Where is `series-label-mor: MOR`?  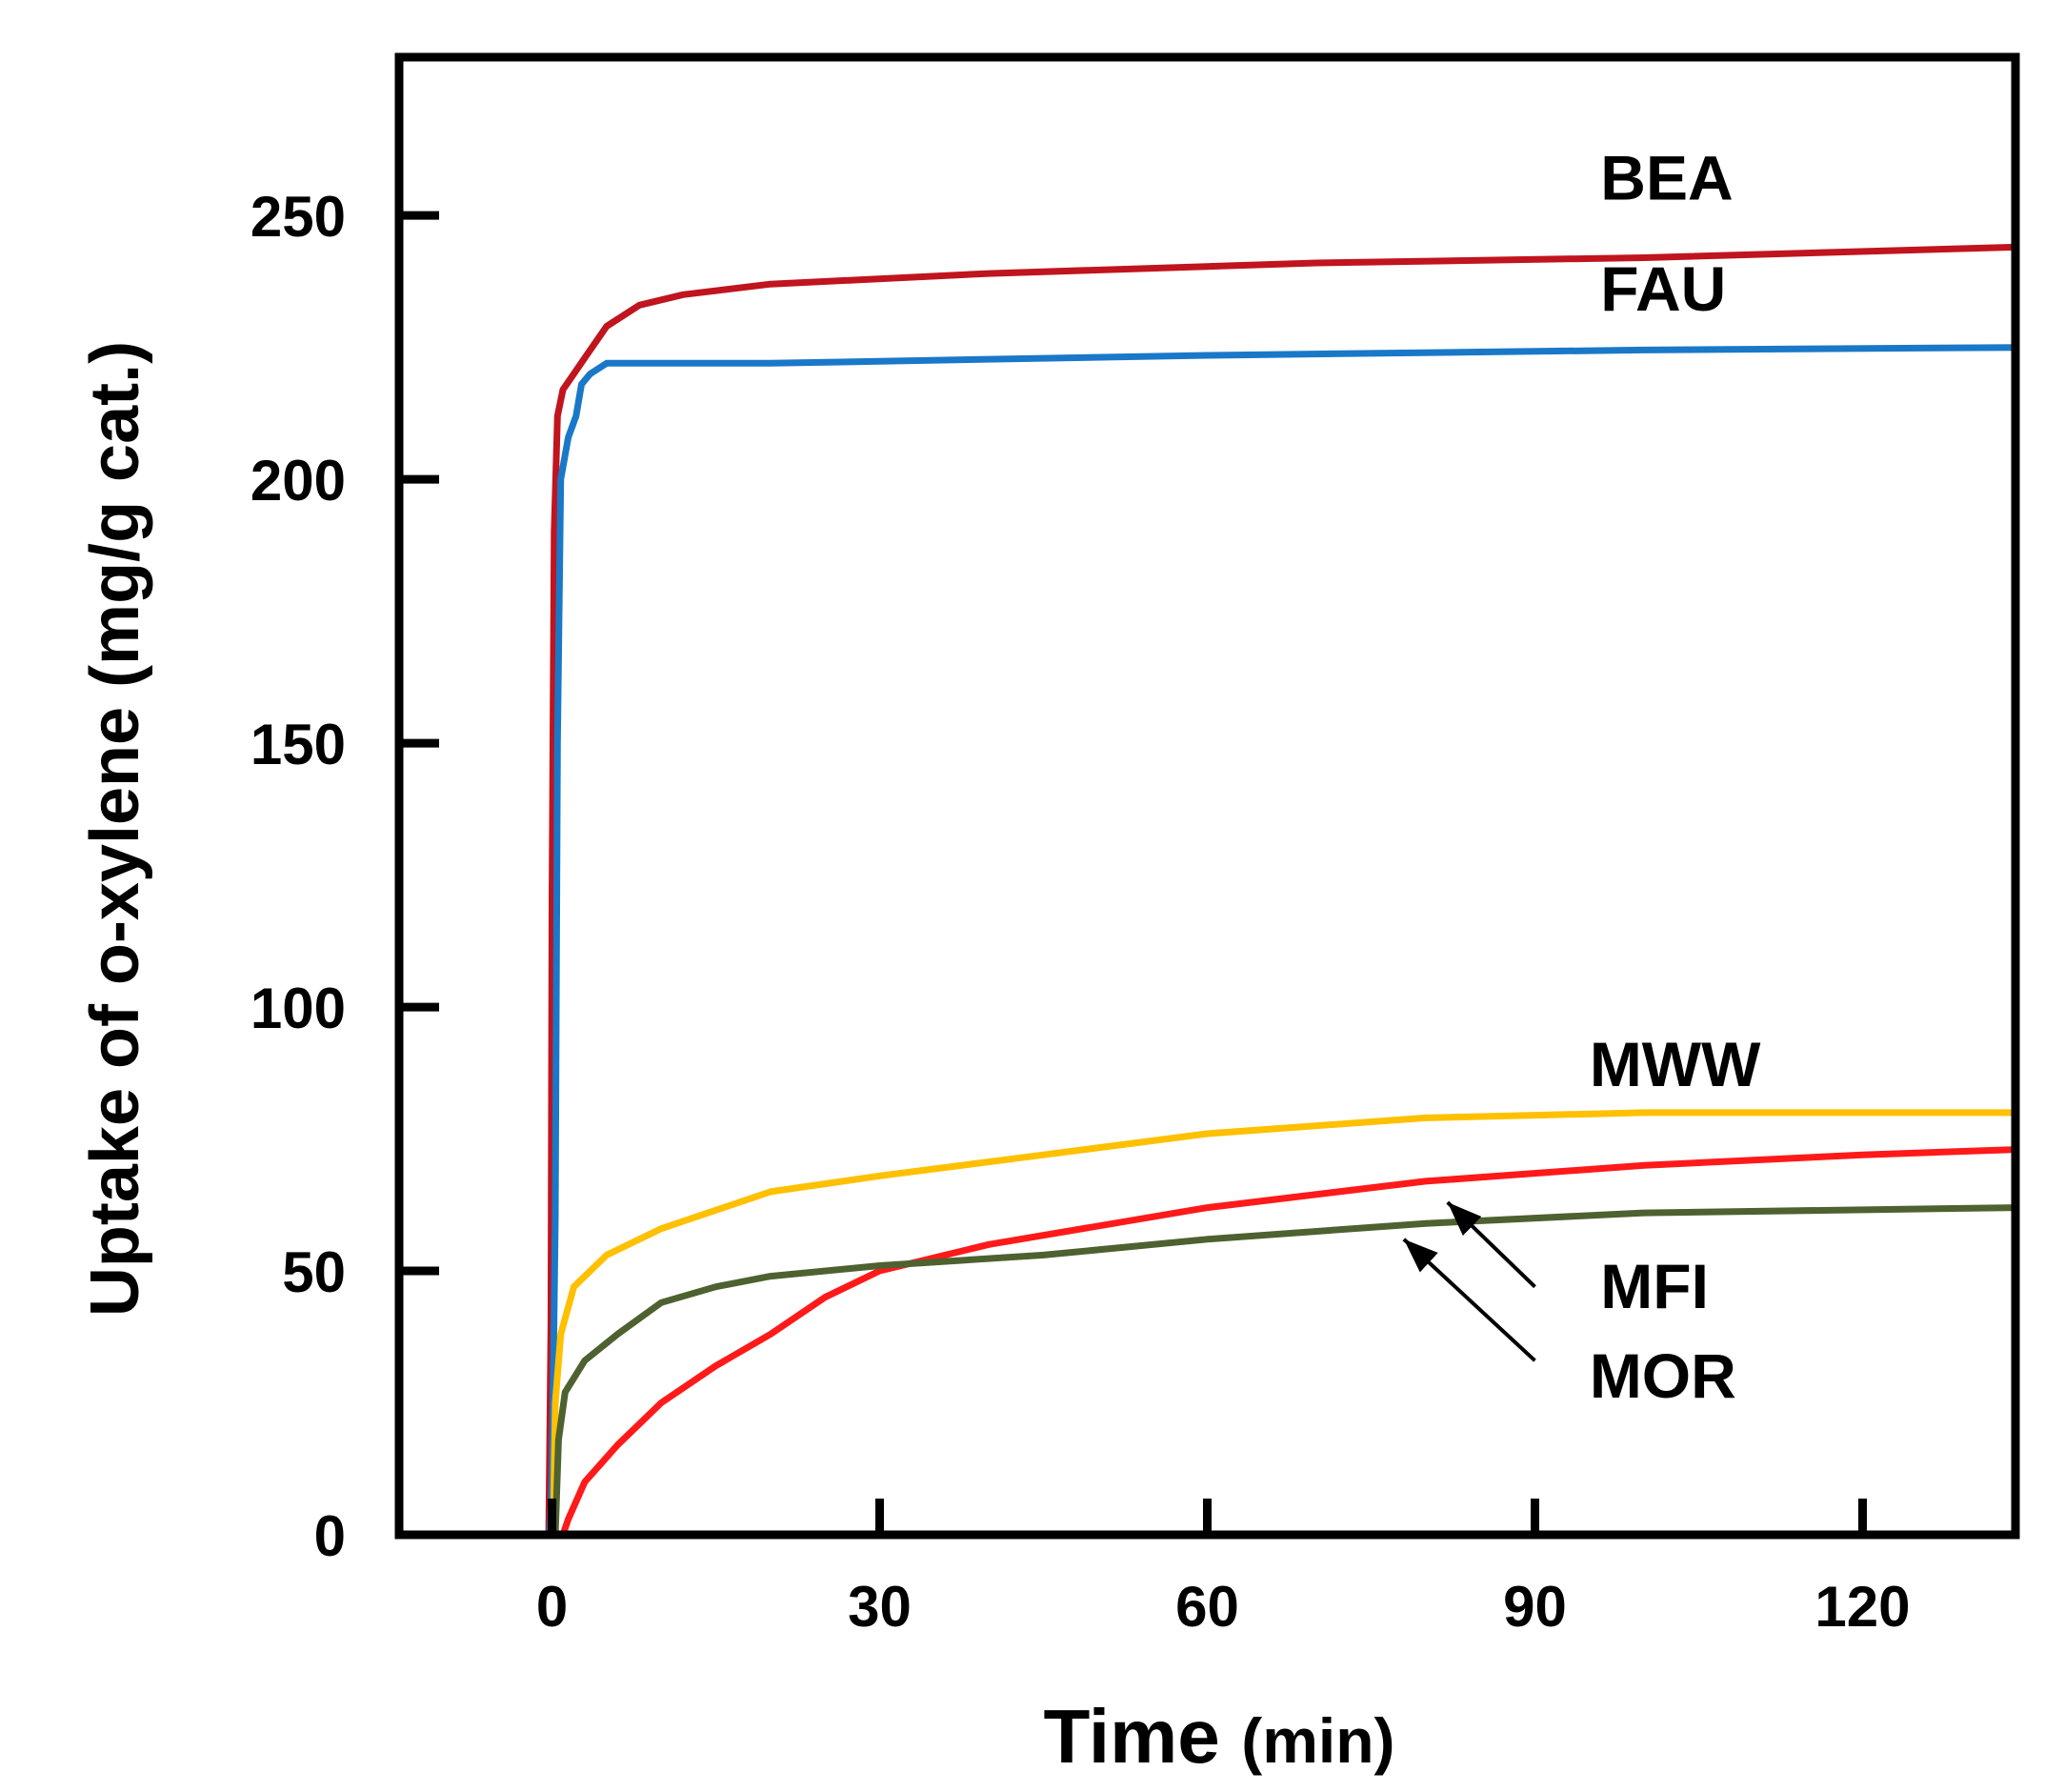
series-label-mor: MOR is located at coordinates (1663, 1375).